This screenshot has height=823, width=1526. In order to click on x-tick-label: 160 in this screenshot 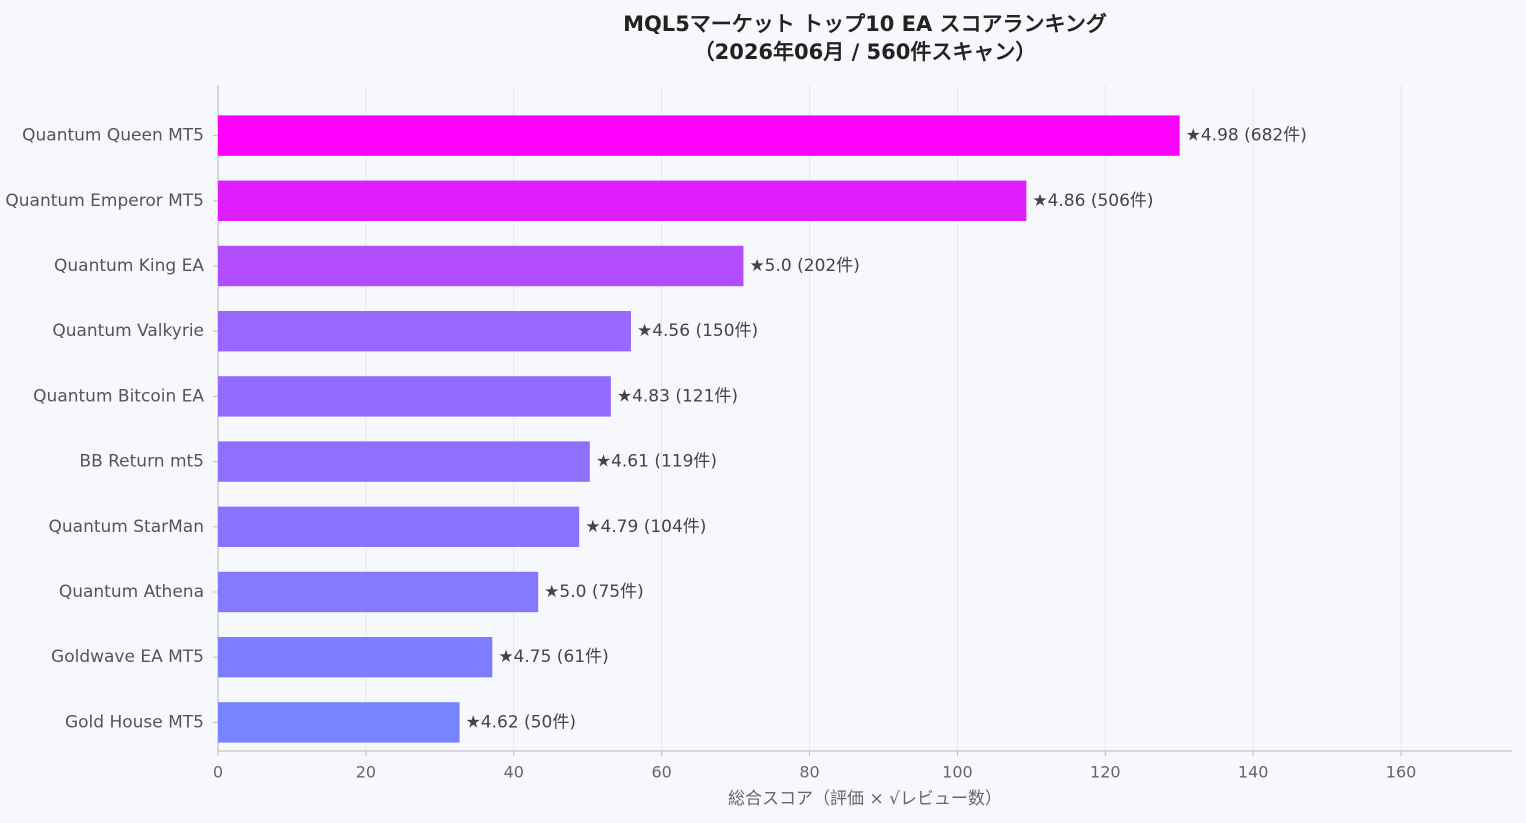, I will do `click(1401, 772)`.